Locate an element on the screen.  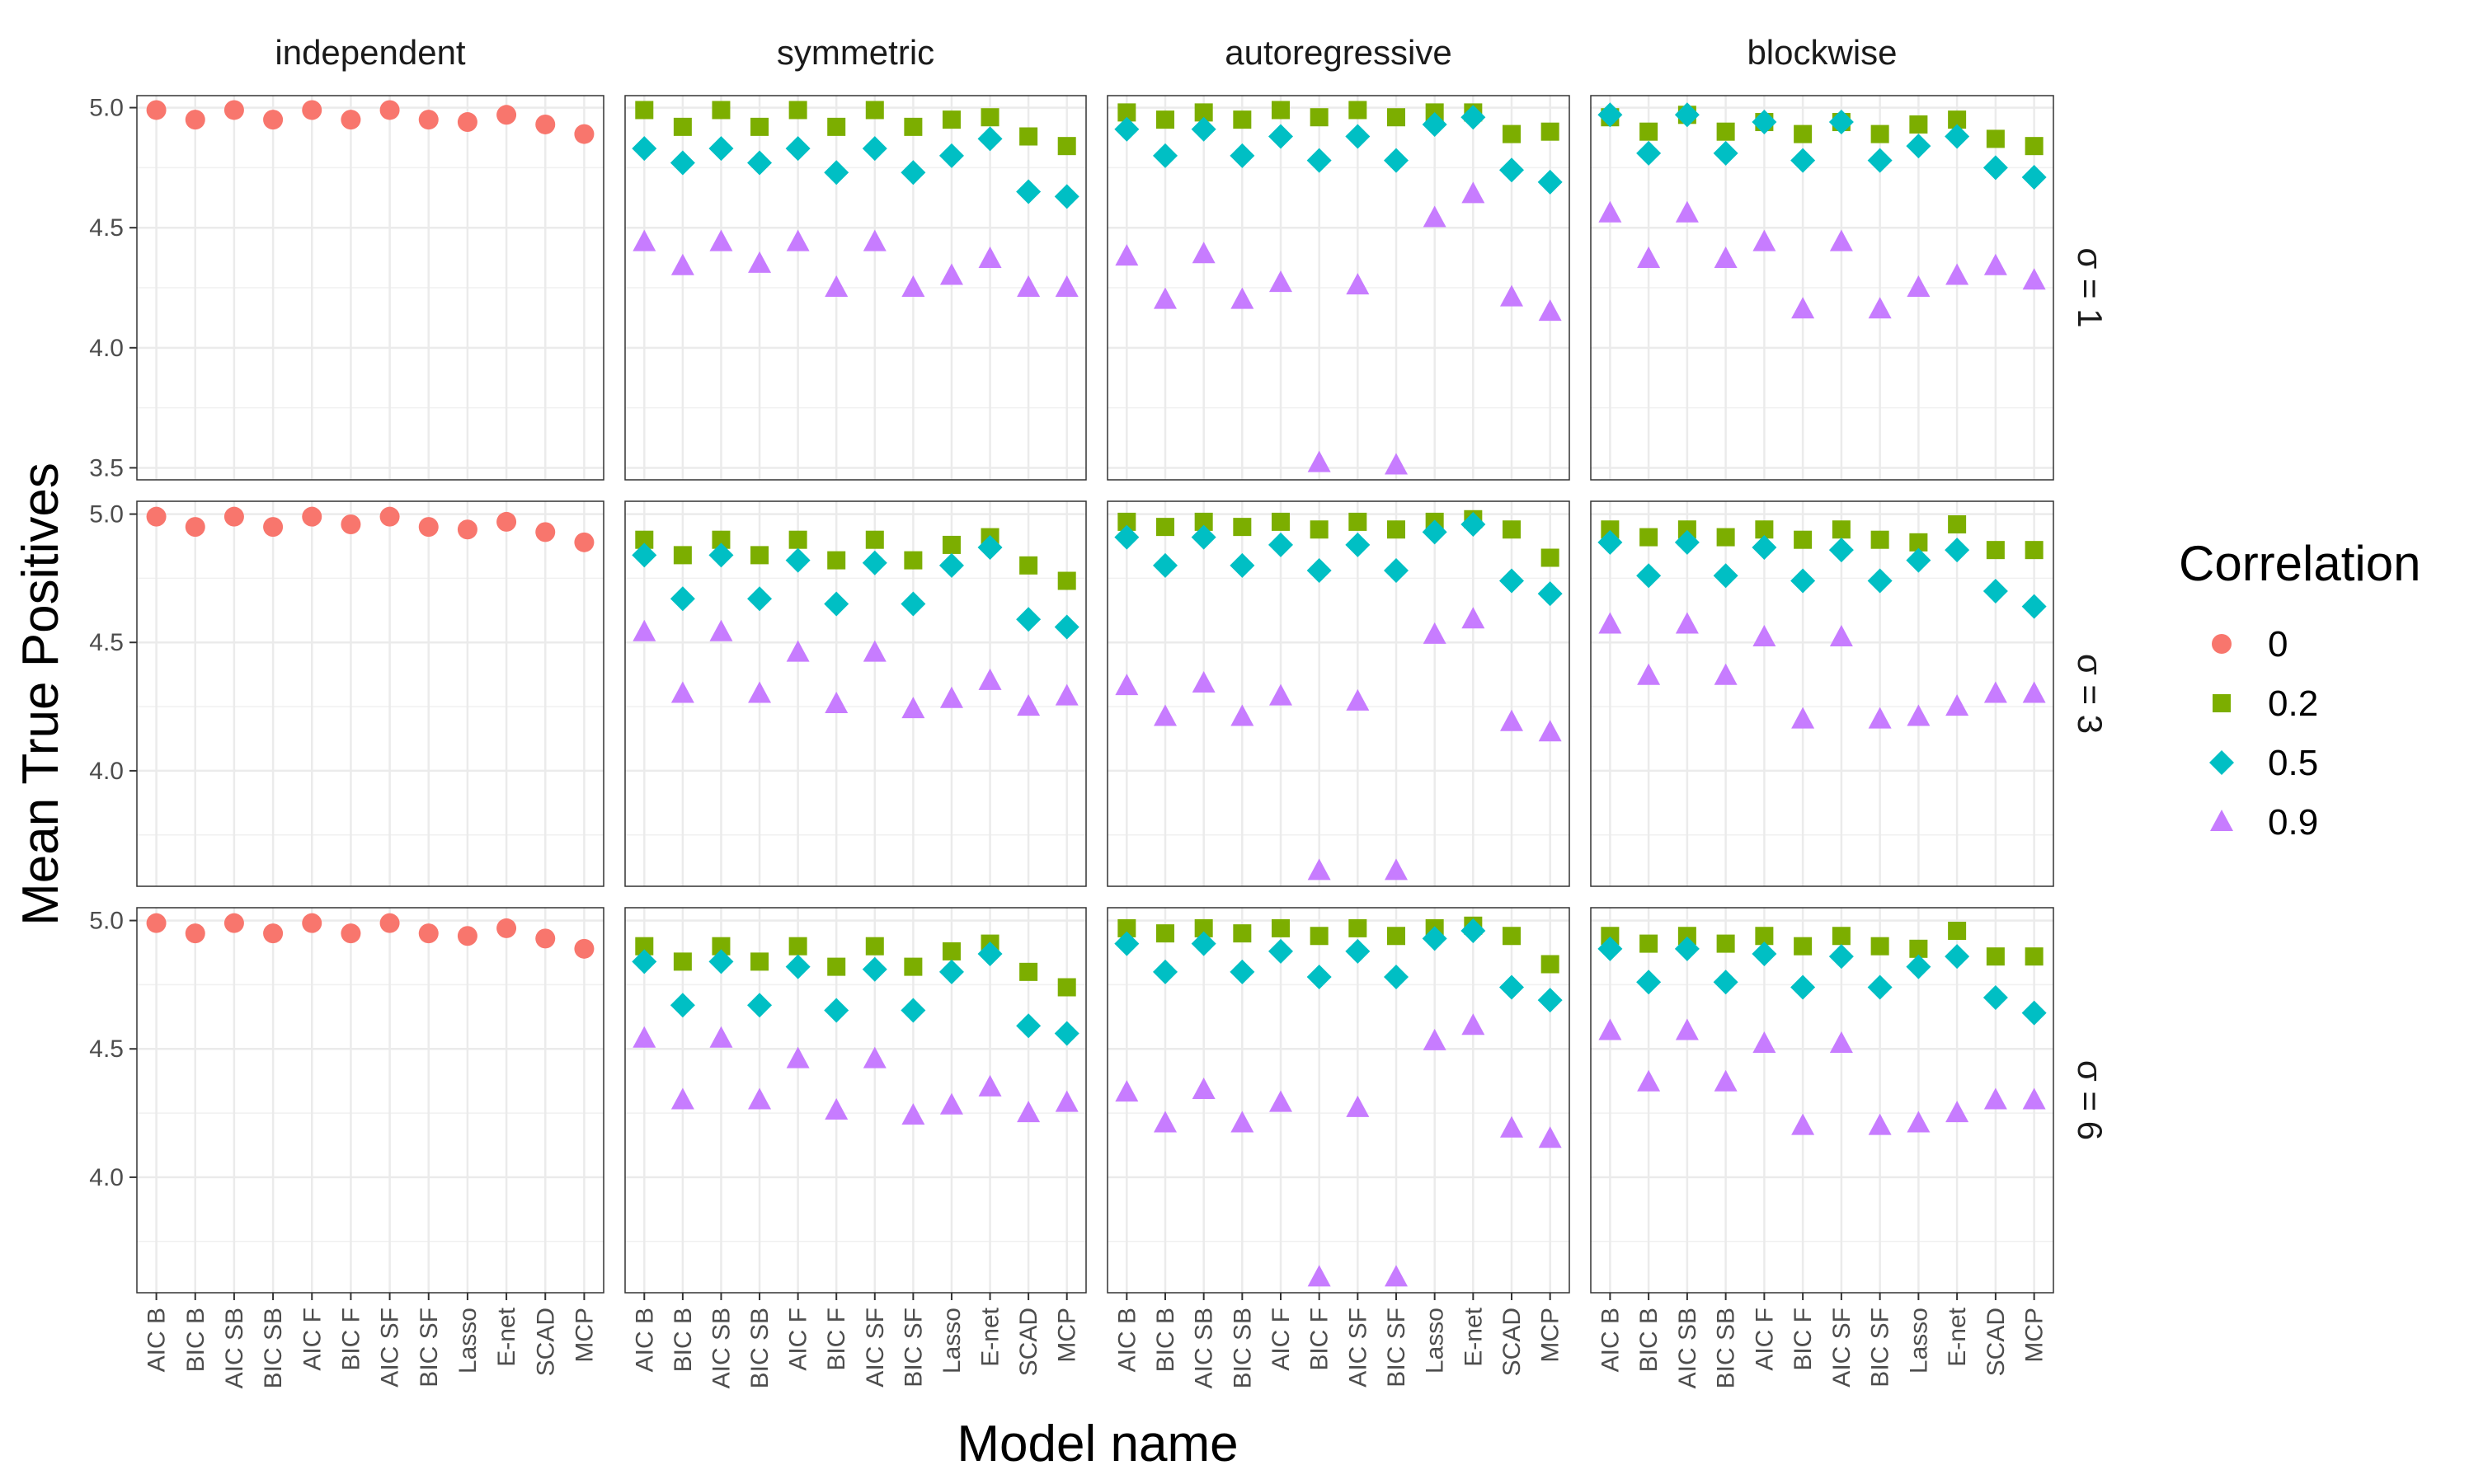
x-tick-label: BIC SB is located at coordinates (273, 1348).